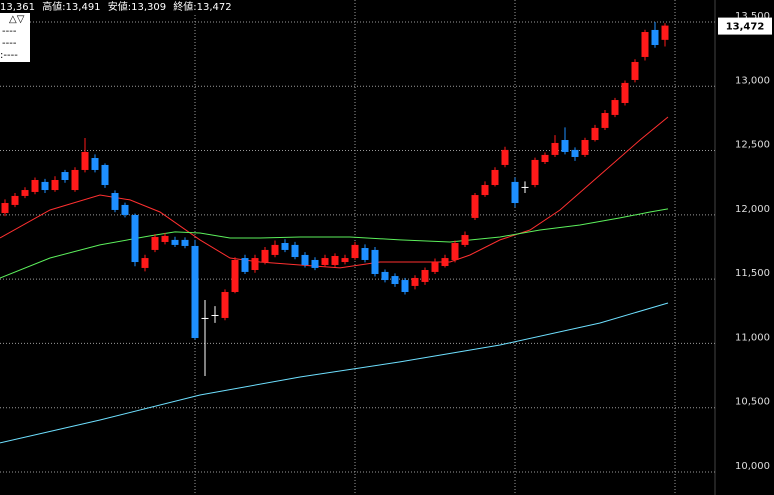 The image size is (774, 495). I want to click on y-tick-label: 13,500, so click(752, 16).